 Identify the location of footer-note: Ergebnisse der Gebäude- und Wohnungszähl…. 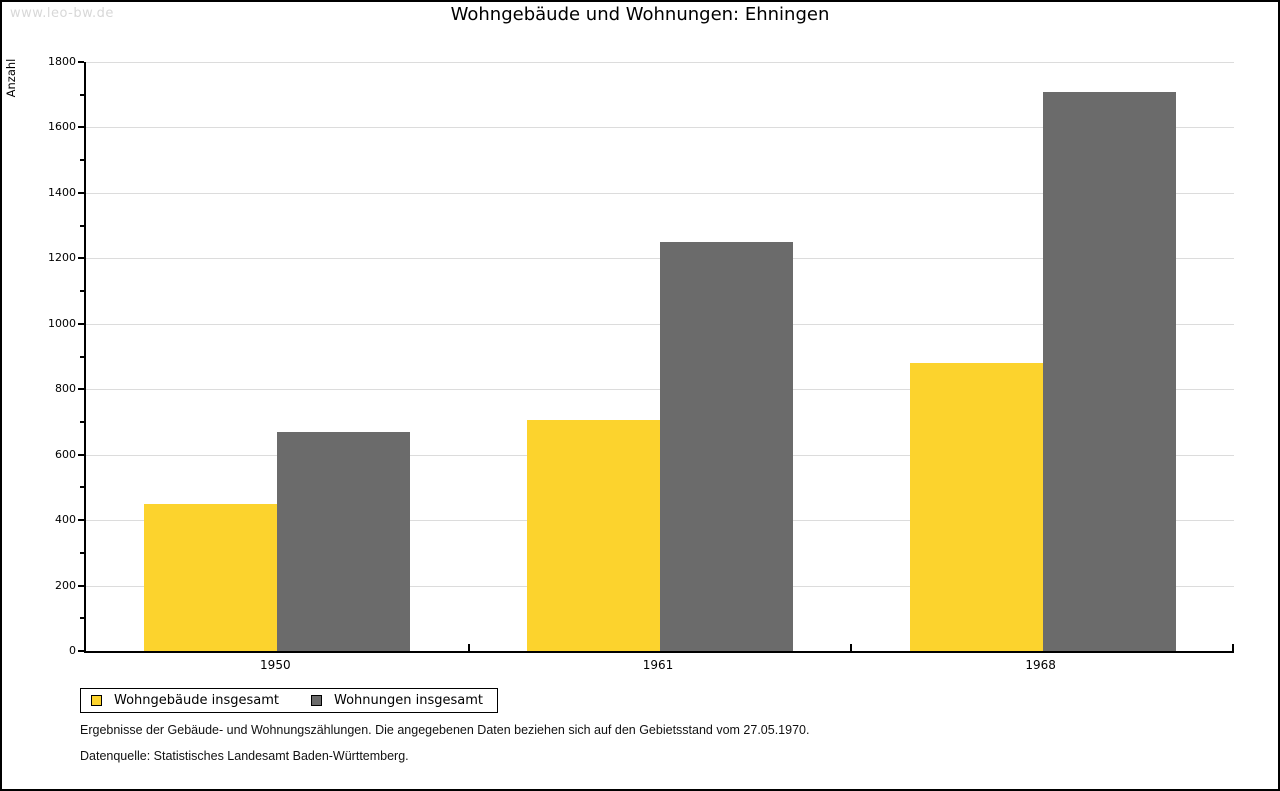
(445, 730).